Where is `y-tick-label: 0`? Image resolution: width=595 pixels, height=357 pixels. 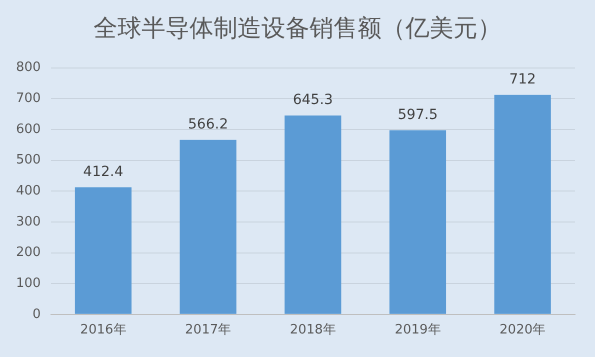 y-tick-label: 0 is located at coordinates (36, 314).